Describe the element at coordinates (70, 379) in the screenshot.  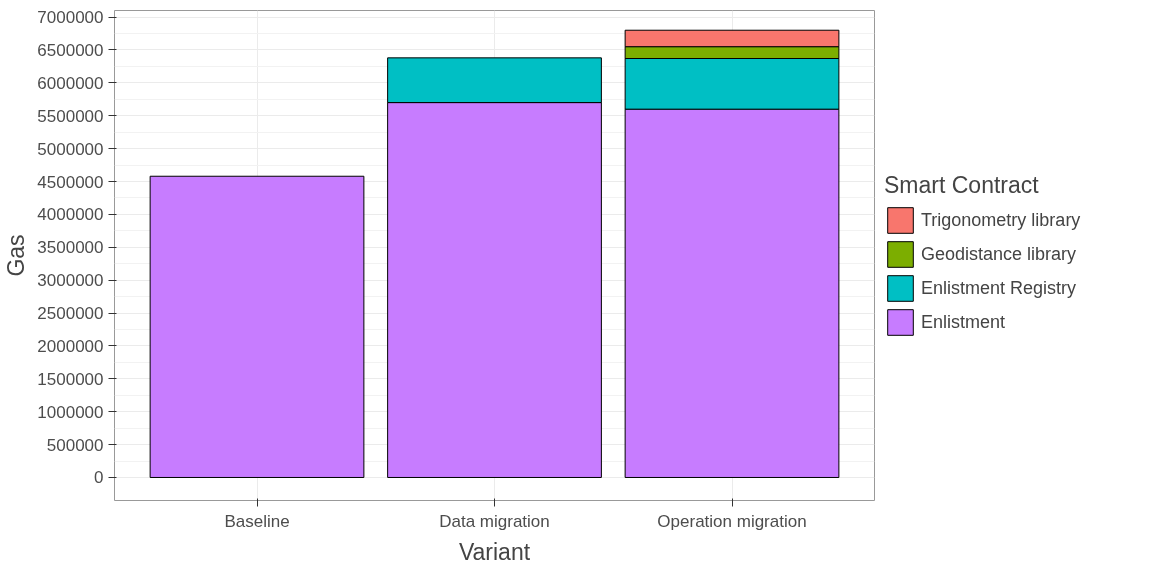
I see `y-tick-label: 1500000` at that location.